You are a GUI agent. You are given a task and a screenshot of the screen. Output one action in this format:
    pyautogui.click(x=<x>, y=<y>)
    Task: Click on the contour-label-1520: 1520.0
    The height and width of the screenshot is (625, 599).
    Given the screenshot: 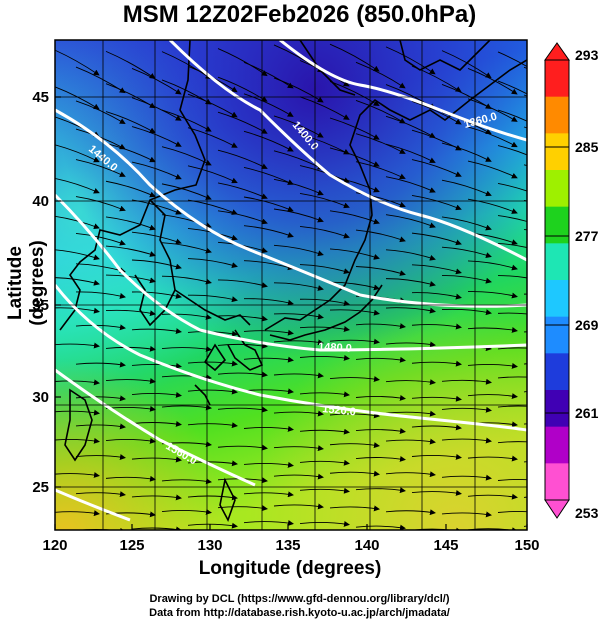 What is the action you would take?
    pyautogui.click(x=339, y=410)
    